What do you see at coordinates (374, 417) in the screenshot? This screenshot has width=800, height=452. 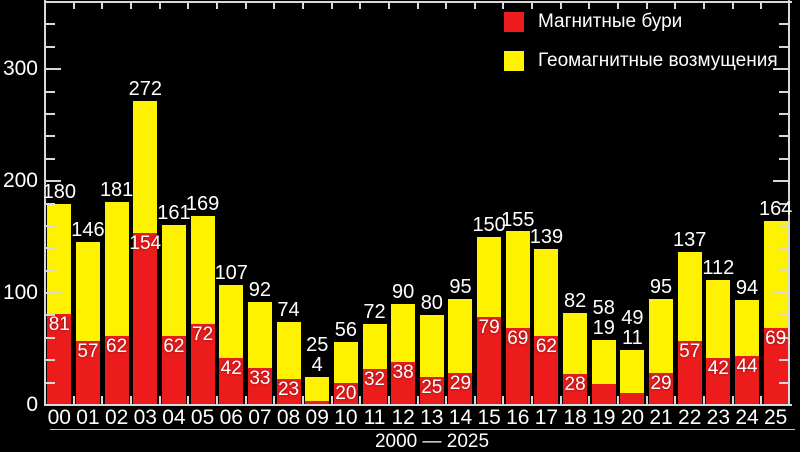 I see `x-label-11: 11` at bounding box center [374, 417].